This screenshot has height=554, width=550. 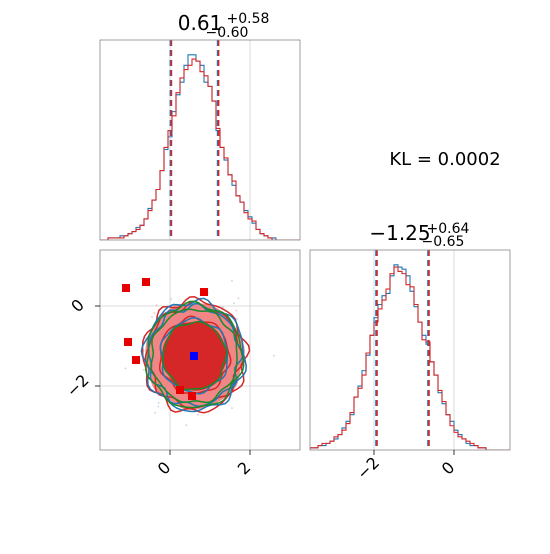 What do you see at coordinates (248, 19) in the screenshot?
I see `title-top-left-plus: +0.58` at bounding box center [248, 19].